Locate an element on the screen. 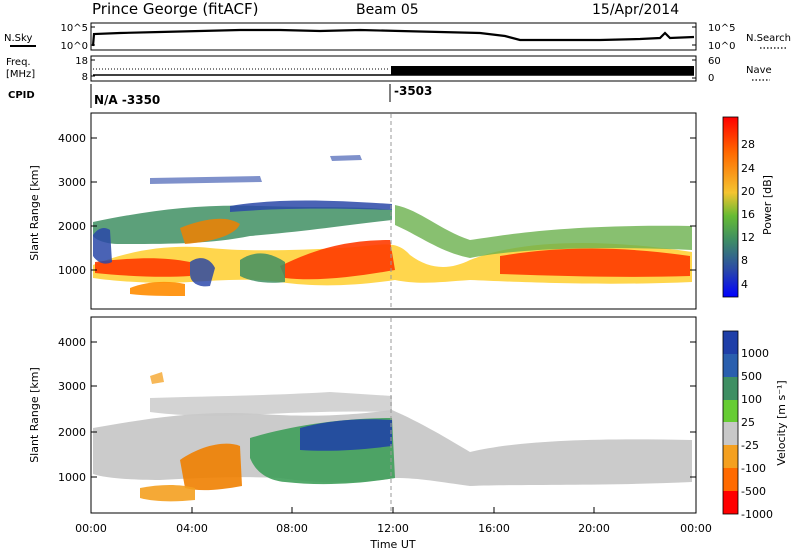 Image resolution: width=800 pixels, height=554 pixels. nave-tick-low: 0 is located at coordinates (711, 78).